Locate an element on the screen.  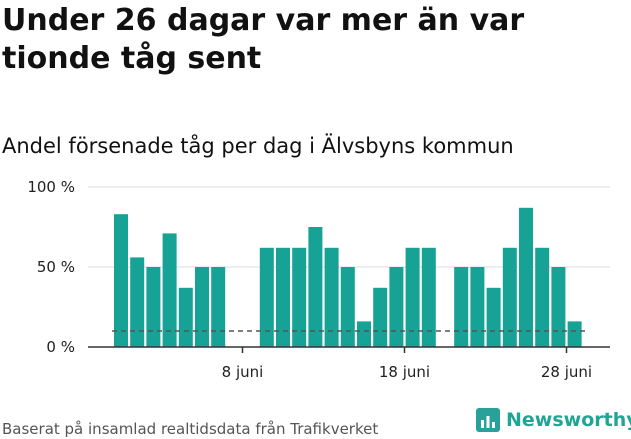
newsworthy-logo: Newsworthy is located at coordinates (553, 420).